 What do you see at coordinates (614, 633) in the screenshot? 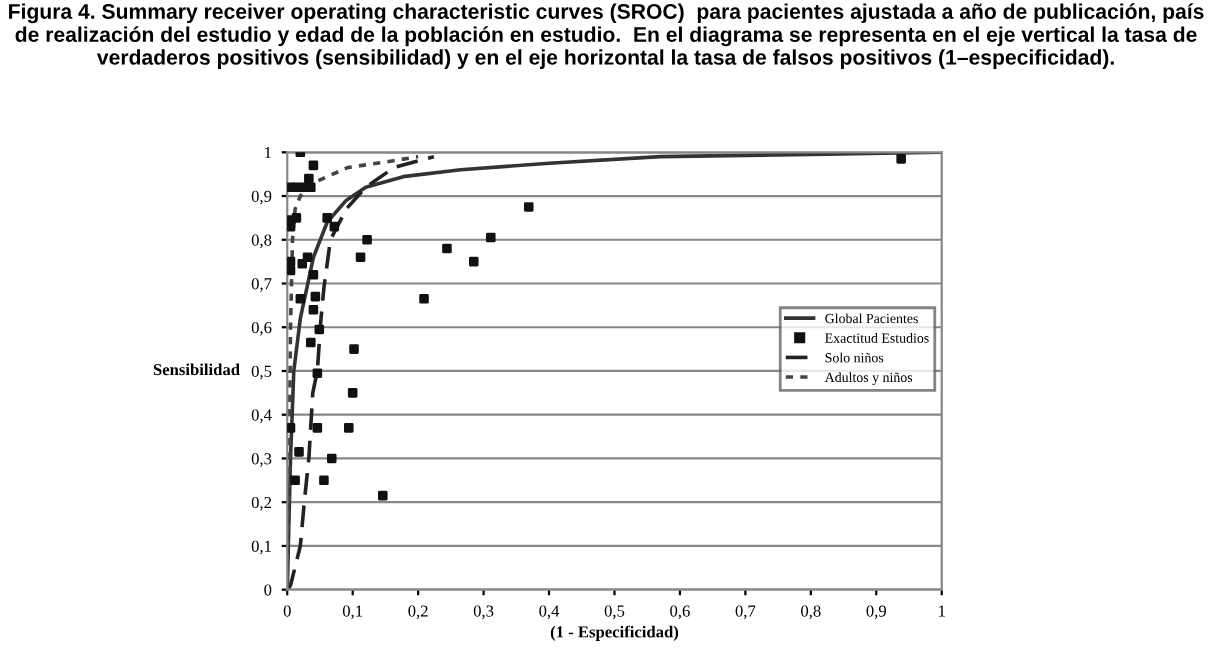
I see `x-axis-title: (1 - Especificidad)` at bounding box center [614, 633].